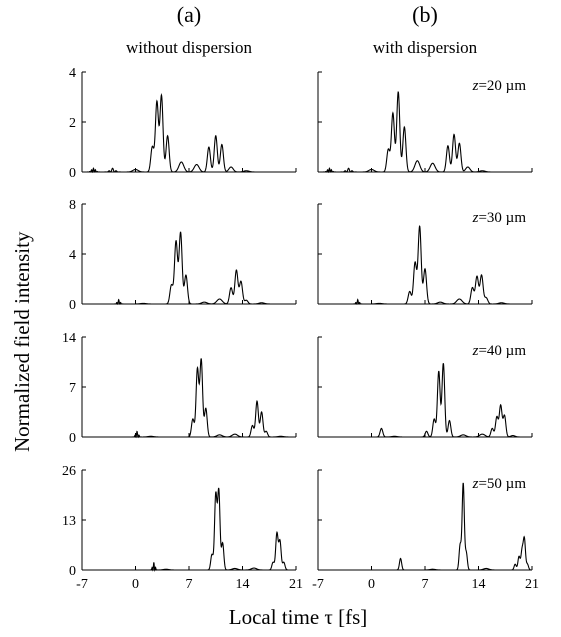 Image resolution: width=561 pixels, height=637 pixels. Describe the element at coordinates (425, 584) in the screenshot. I see `x-tick-label-b4: 7` at that location.